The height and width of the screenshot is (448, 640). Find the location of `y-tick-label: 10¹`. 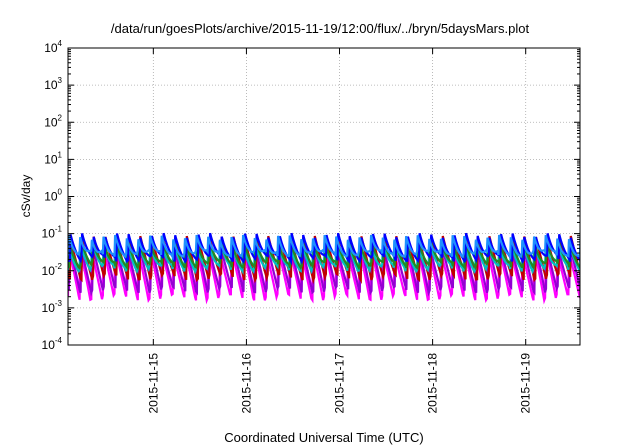

y-tick-label: 10¹ is located at coordinates (53, 158).